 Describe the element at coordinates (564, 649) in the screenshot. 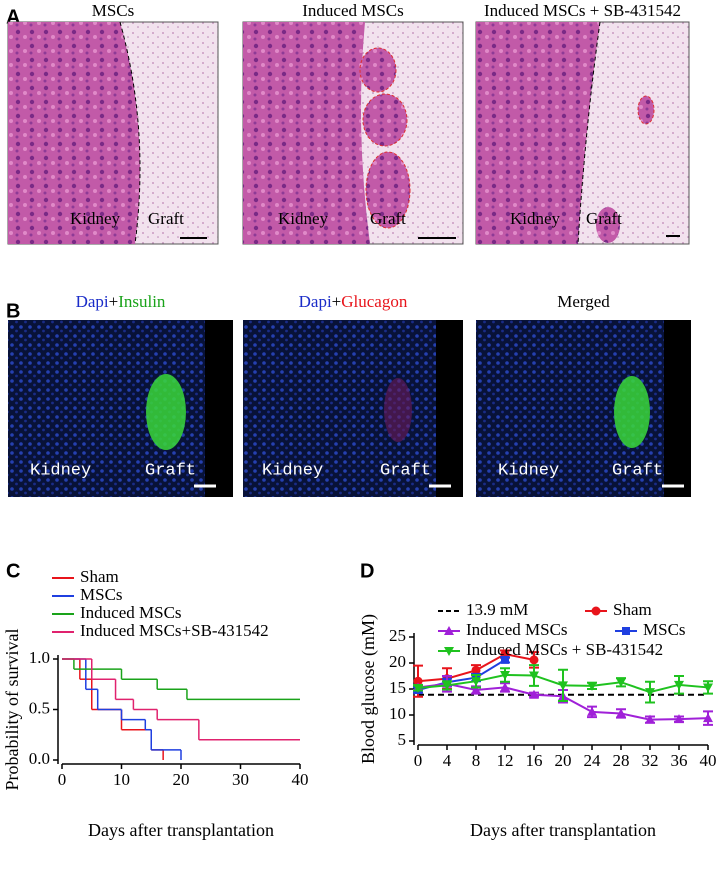

I see `legend-label: Induced MSCs + SB-431542` at that location.